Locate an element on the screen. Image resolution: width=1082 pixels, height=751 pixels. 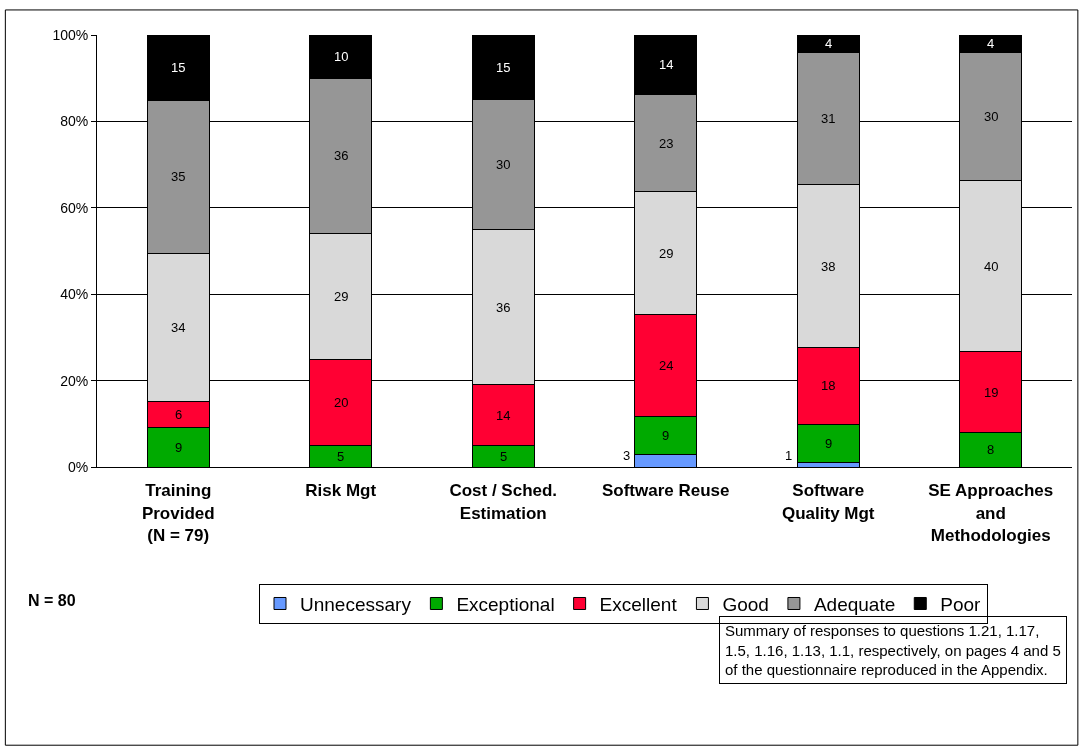
data-label: 10 is located at coordinates (341, 56).